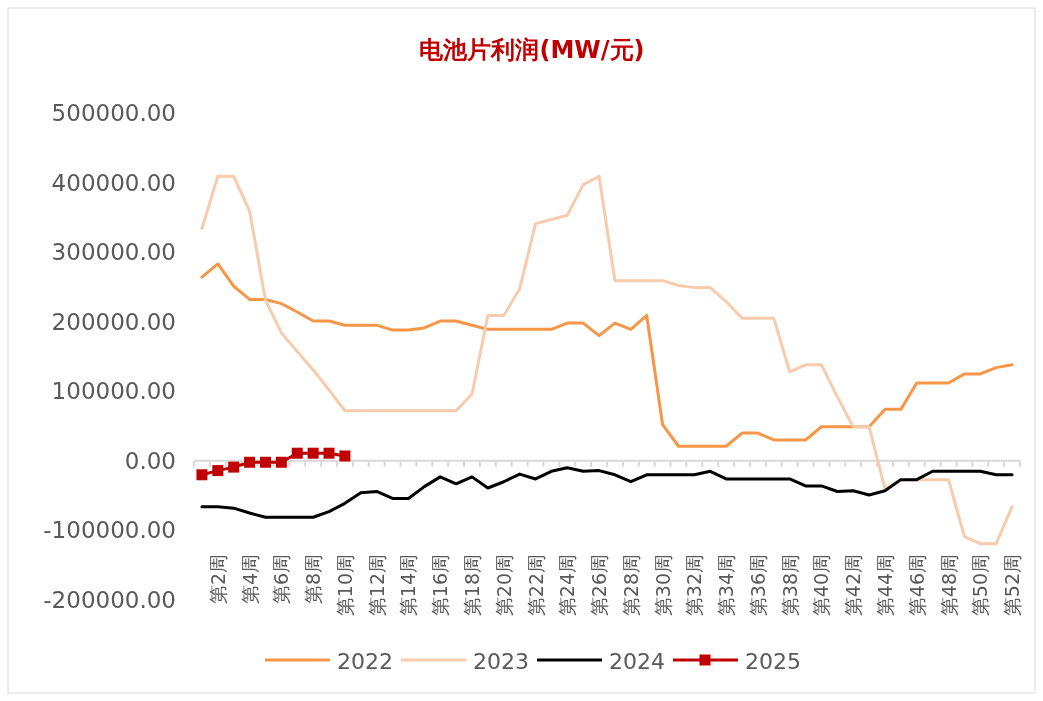  Describe the element at coordinates (217, 579) in the screenshot. I see `x-tick-label: 第2周` at that location.